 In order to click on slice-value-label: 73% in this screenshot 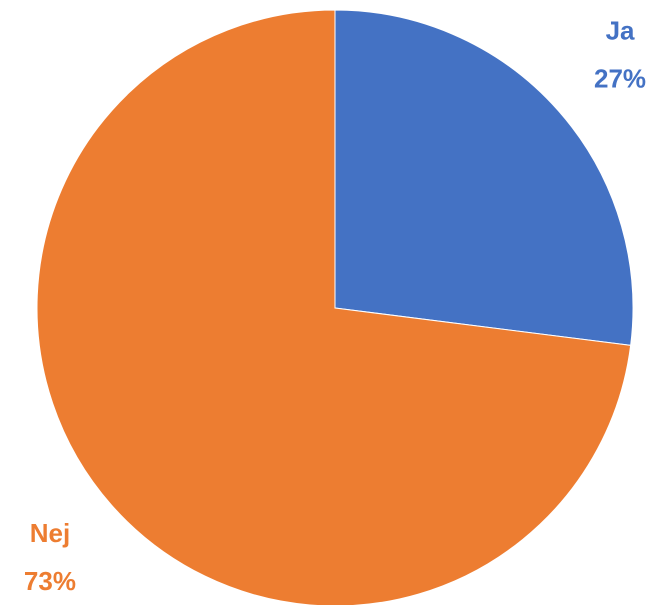, I will do `click(50, 581)`.